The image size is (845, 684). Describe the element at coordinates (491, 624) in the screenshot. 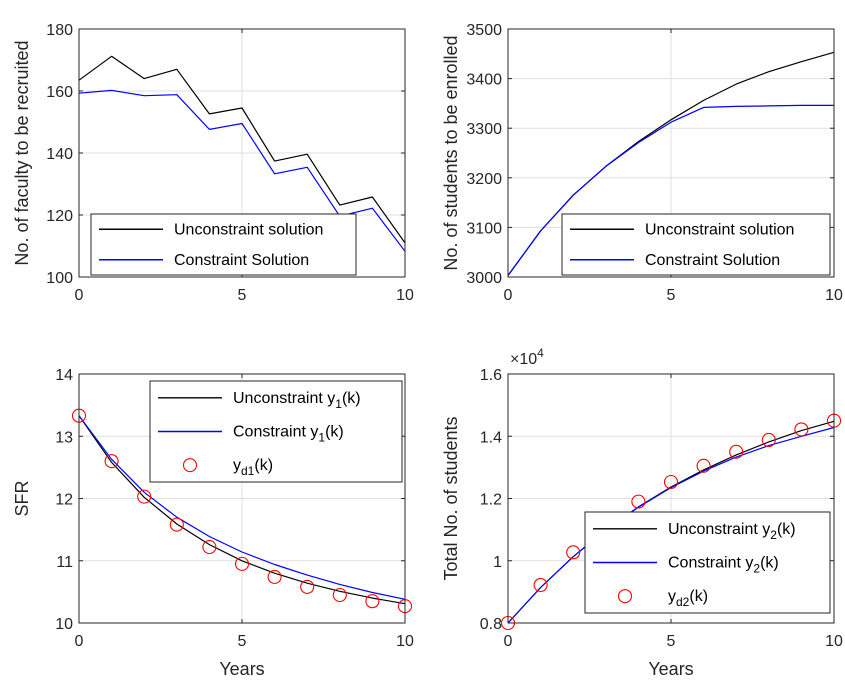

I see `y-tick-label: 0.8` at that location.